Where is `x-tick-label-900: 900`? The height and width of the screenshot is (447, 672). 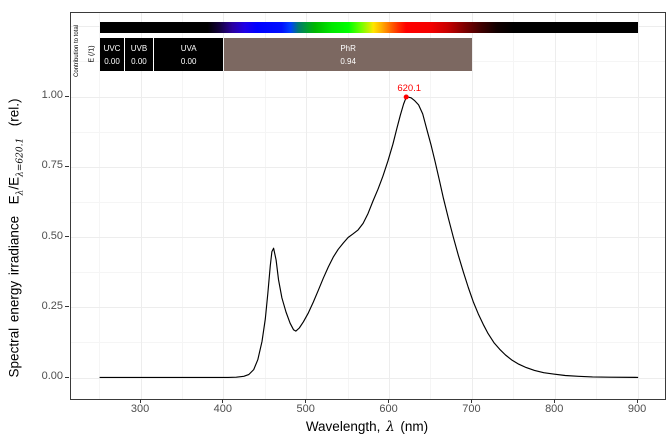
x-tick-label-900: 900 is located at coordinates (637, 409).